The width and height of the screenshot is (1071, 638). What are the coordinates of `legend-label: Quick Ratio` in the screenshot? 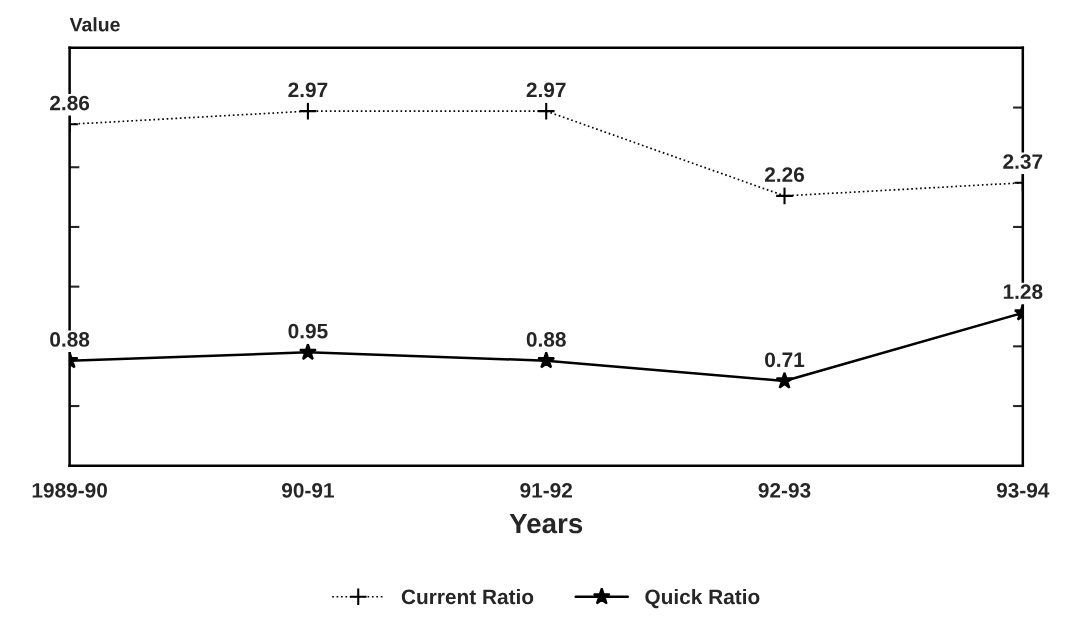 It's located at (702, 598).